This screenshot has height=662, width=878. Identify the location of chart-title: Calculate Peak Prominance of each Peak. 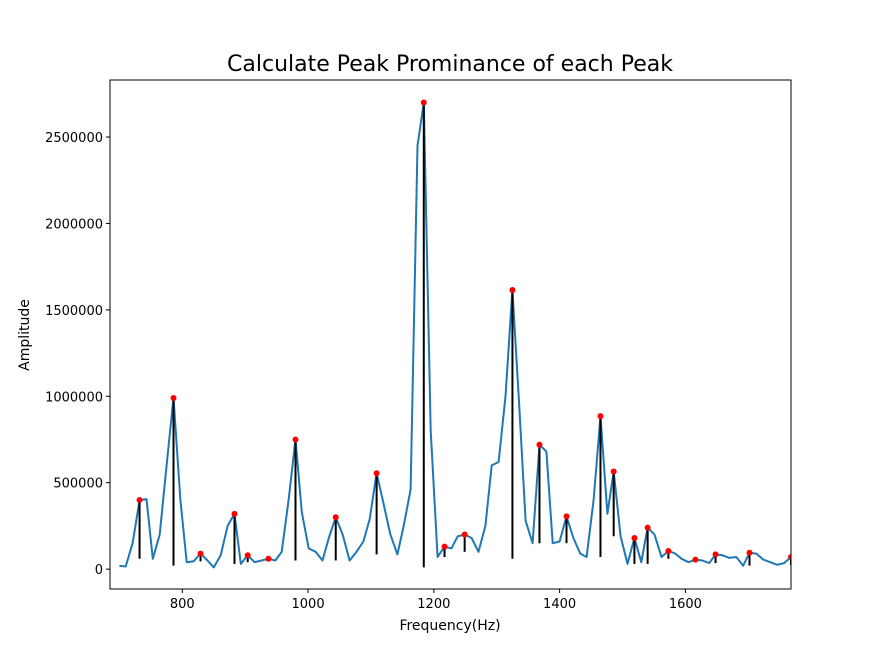
(450, 64).